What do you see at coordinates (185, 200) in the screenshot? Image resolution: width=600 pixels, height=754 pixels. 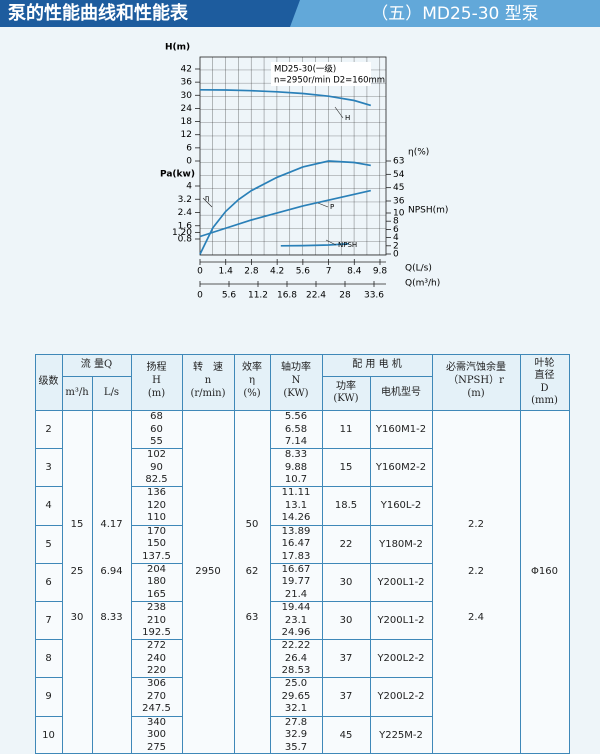 I see `y-tick-label: 3.2` at bounding box center [185, 200].